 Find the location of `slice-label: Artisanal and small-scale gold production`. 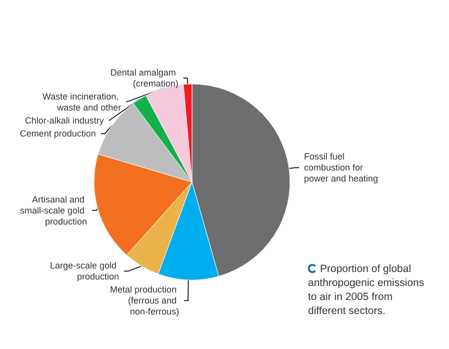

slice-label: Artisanal and small-scale gold production is located at coordinates (53, 210).